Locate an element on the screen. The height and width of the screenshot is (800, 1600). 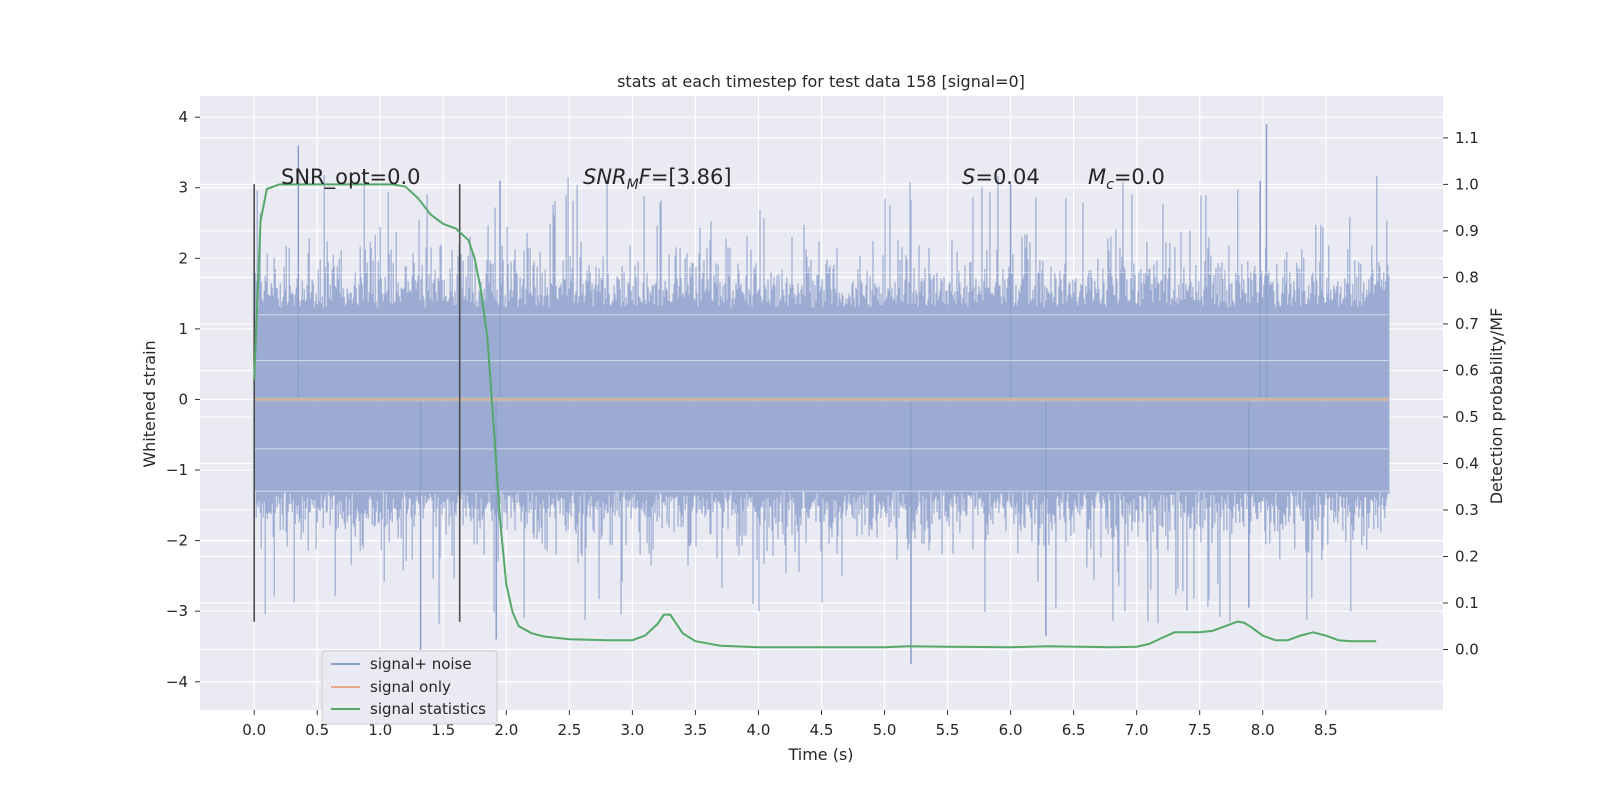
legend-label-signal-statistics: signal statistics is located at coordinates (428, 709).